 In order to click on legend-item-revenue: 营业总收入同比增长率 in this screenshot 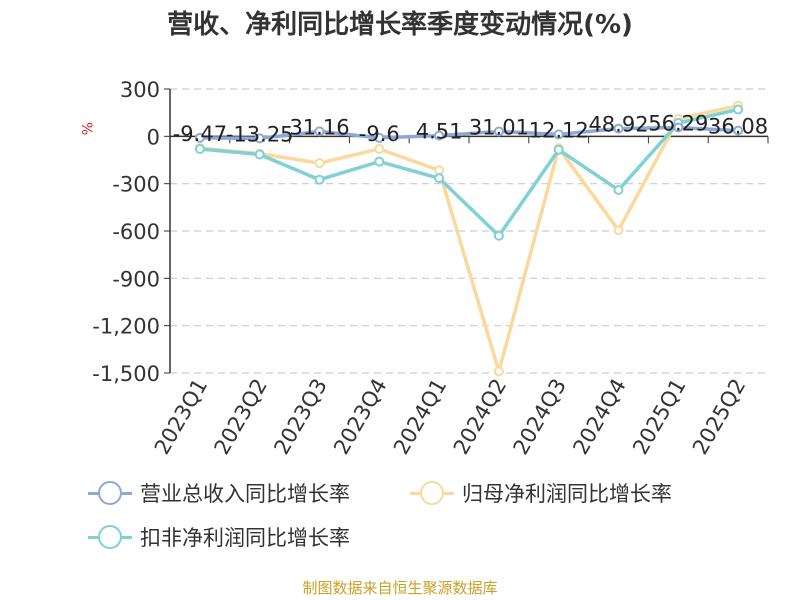, I will do `click(219, 493)`.